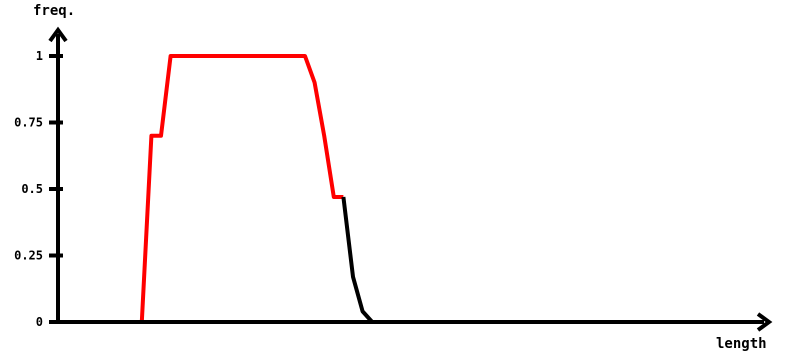 The width and height of the screenshot is (791, 358). What do you see at coordinates (764, 322) in the screenshot?
I see `x-axis-arrowhead` at bounding box center [764, 322].